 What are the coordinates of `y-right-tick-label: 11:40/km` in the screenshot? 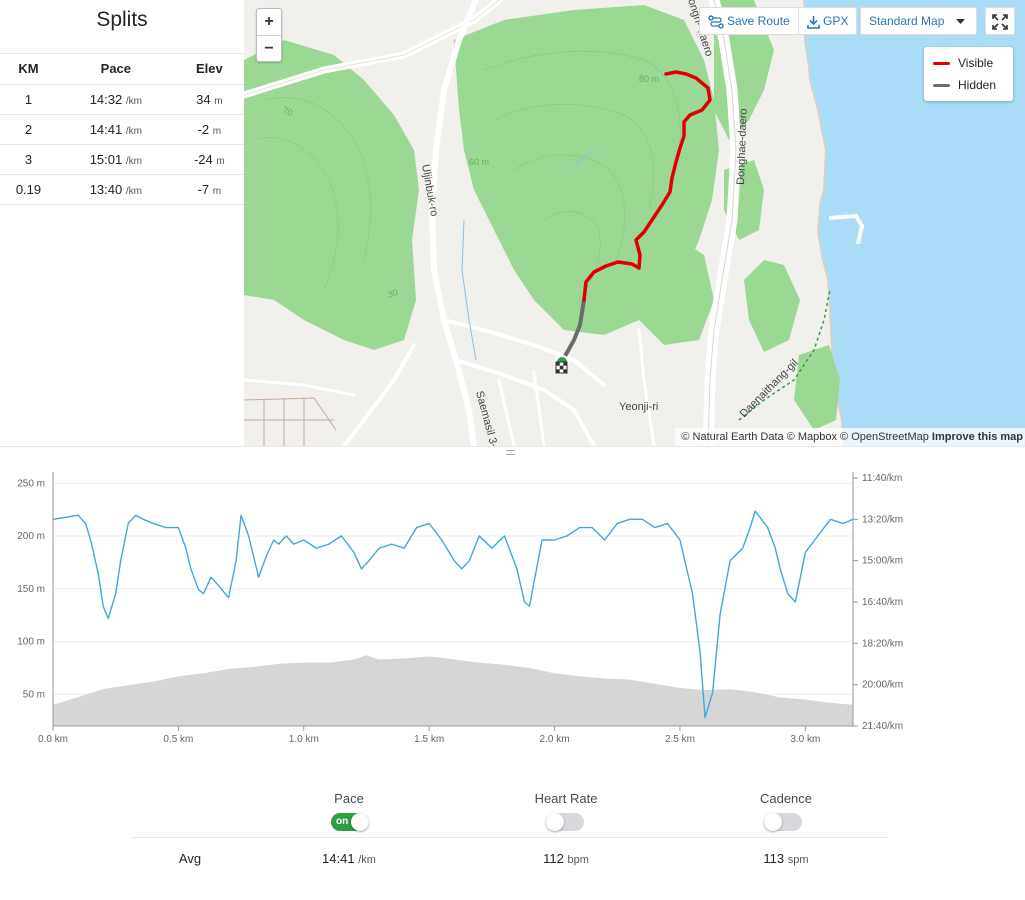 It's located at (882, 478).